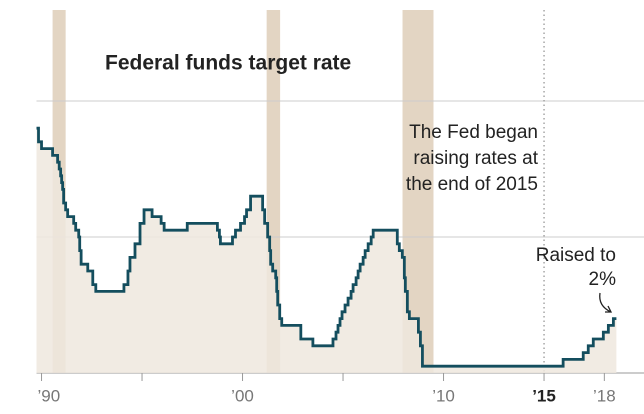  I want to click on x-tick-label: ’10, so click(443, 395).